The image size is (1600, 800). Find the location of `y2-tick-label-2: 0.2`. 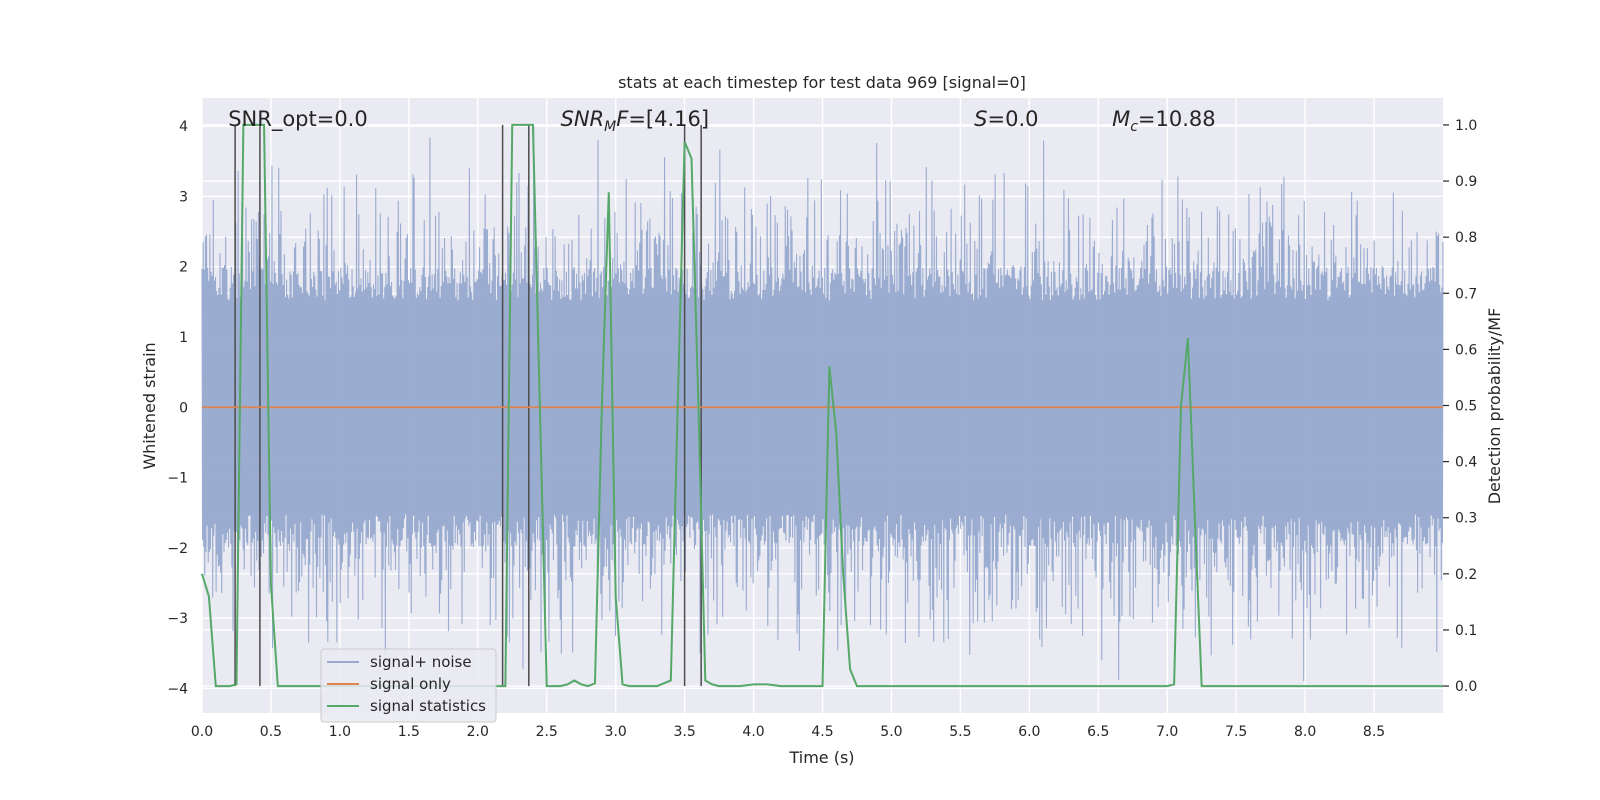

y2-tick-label-2: 0.2 is located at coordinates (1466, 575).